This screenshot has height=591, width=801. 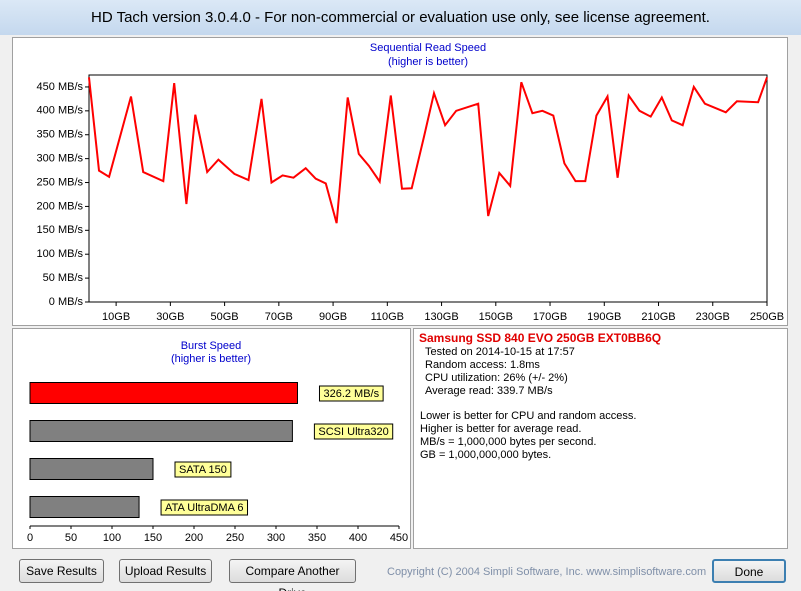 What do you see at coordinates (194, 538) in the screenshot?
I see `x-tick-label: 200` at bounding box center [194, 538].